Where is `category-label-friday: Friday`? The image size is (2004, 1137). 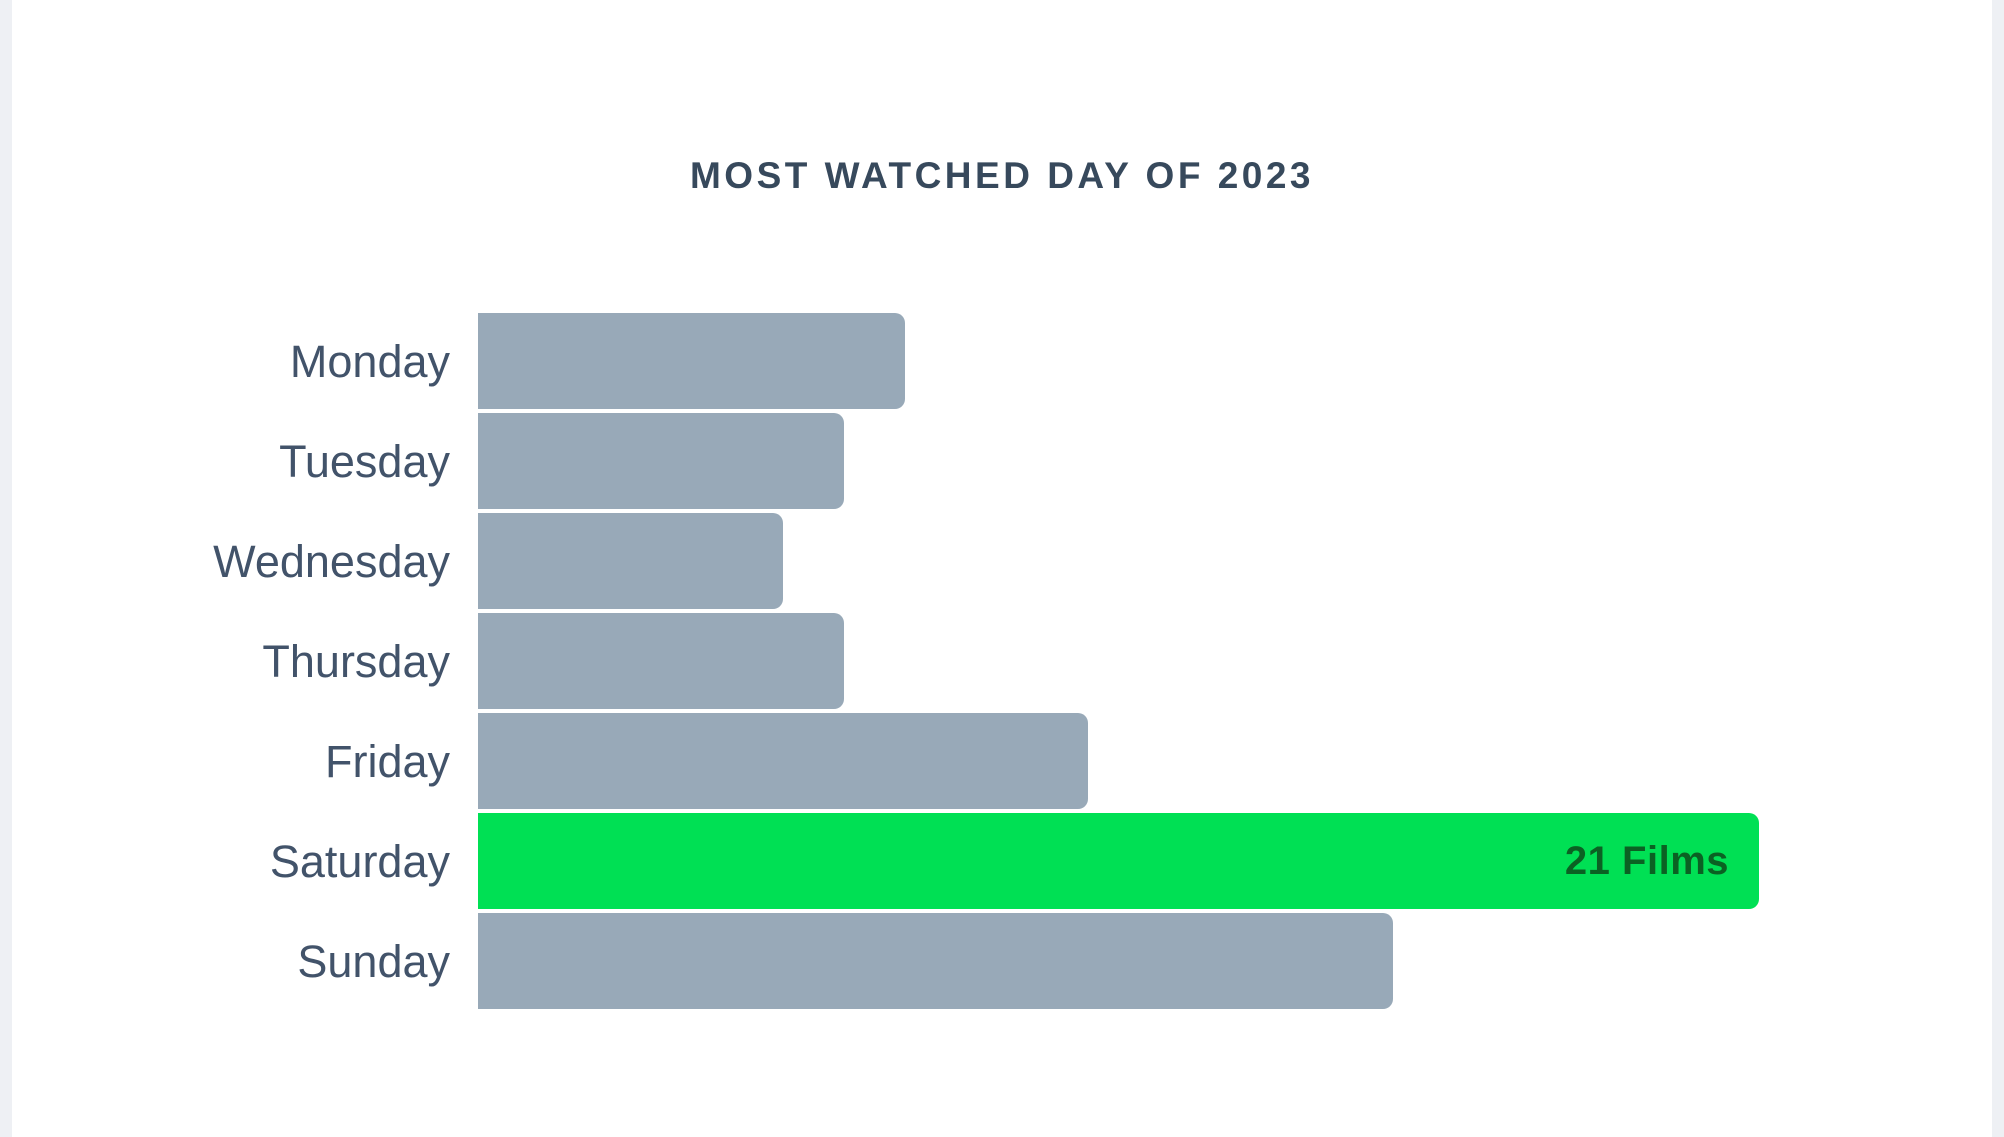 category-label-friday: Friday is located at coordinates (387, 761).